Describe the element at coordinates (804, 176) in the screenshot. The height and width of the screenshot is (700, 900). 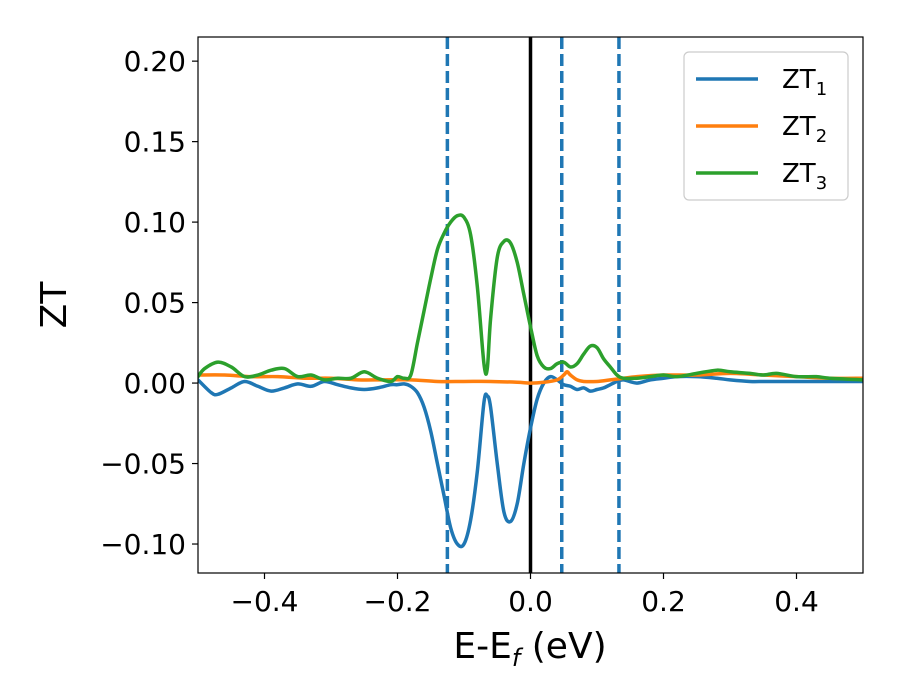
I see `legend-label-zt3: ZT3` at that location.